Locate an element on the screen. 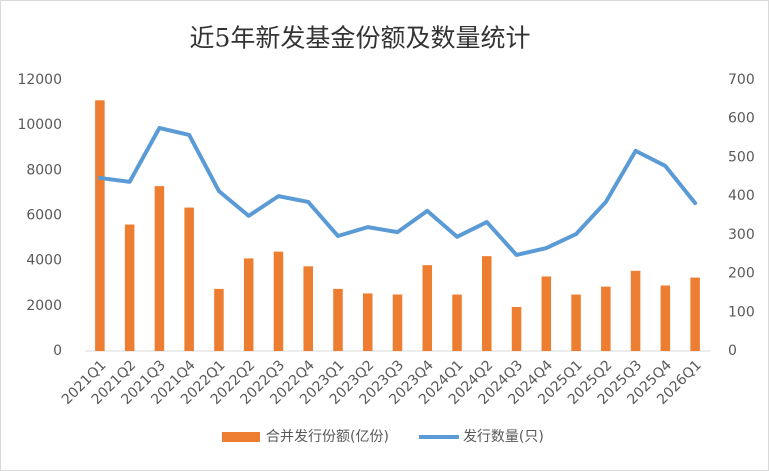 The image size is (769, 471). y2-tick-label: 400 is located at coordinates (741, 196).